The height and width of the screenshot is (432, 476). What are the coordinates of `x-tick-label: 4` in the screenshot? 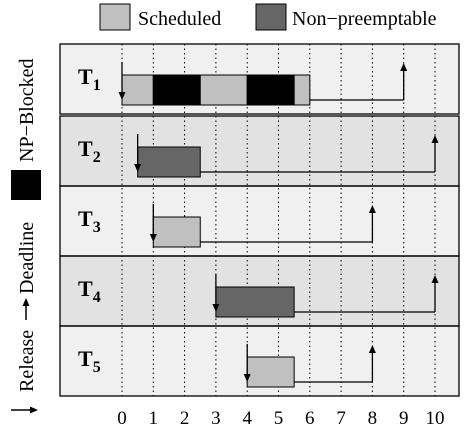 It's located at (247, 418).